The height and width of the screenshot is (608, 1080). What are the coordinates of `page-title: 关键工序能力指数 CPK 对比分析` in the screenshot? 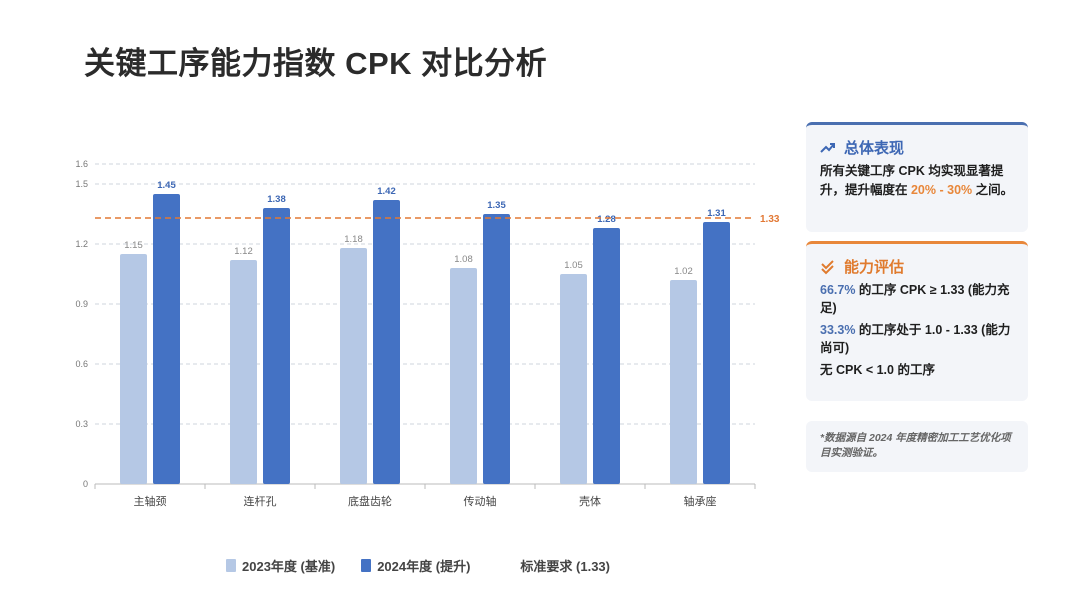 It's located at (316, 63).